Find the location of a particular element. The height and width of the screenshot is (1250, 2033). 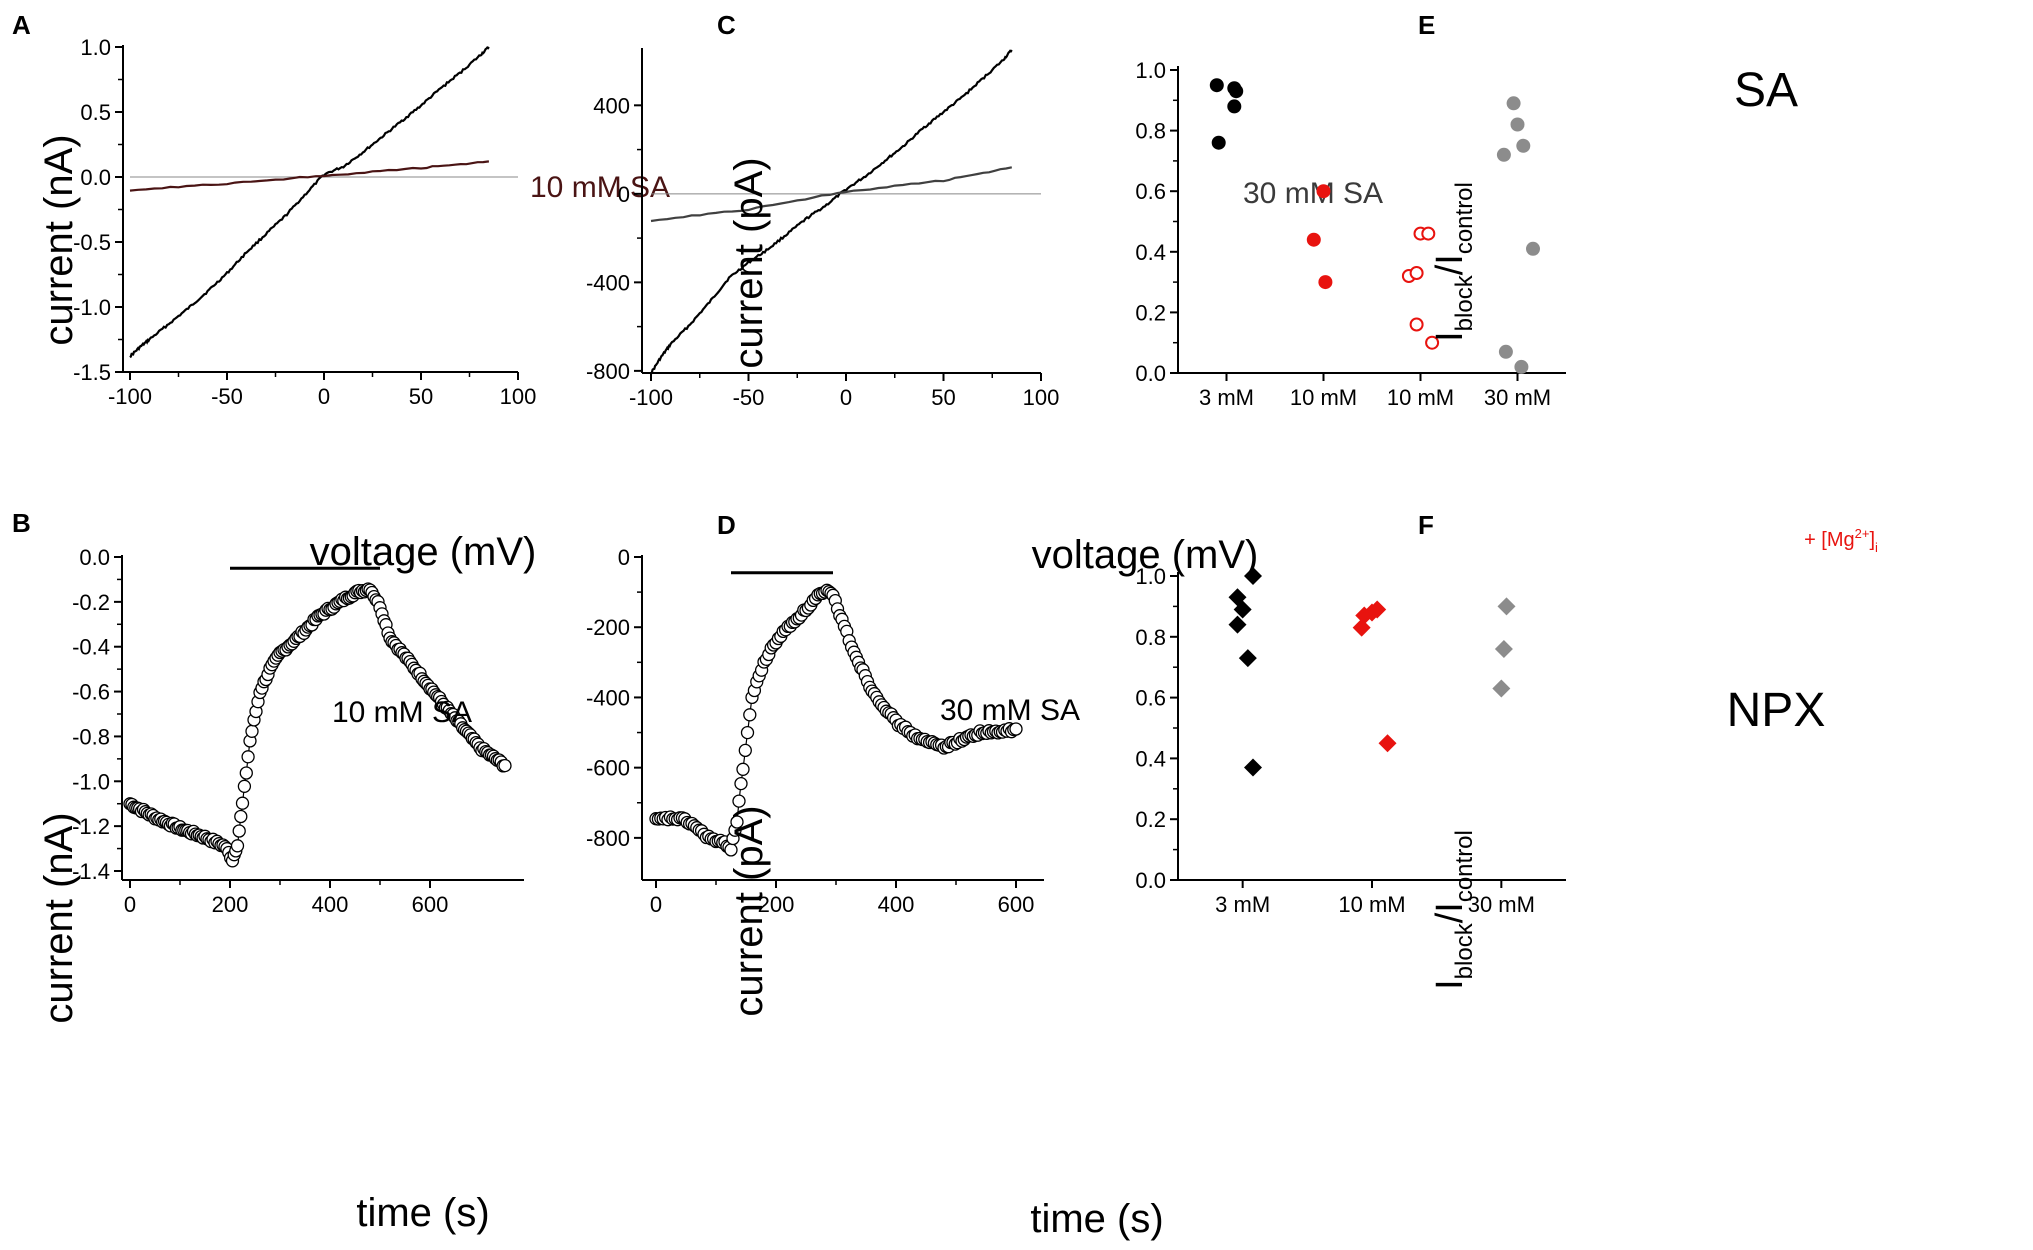

panel-a-plot: -1.5 -1.0 -0.5 0.0 0.5 1.0 -100 -50 0 50 100 is located at coordinates (304, 222).